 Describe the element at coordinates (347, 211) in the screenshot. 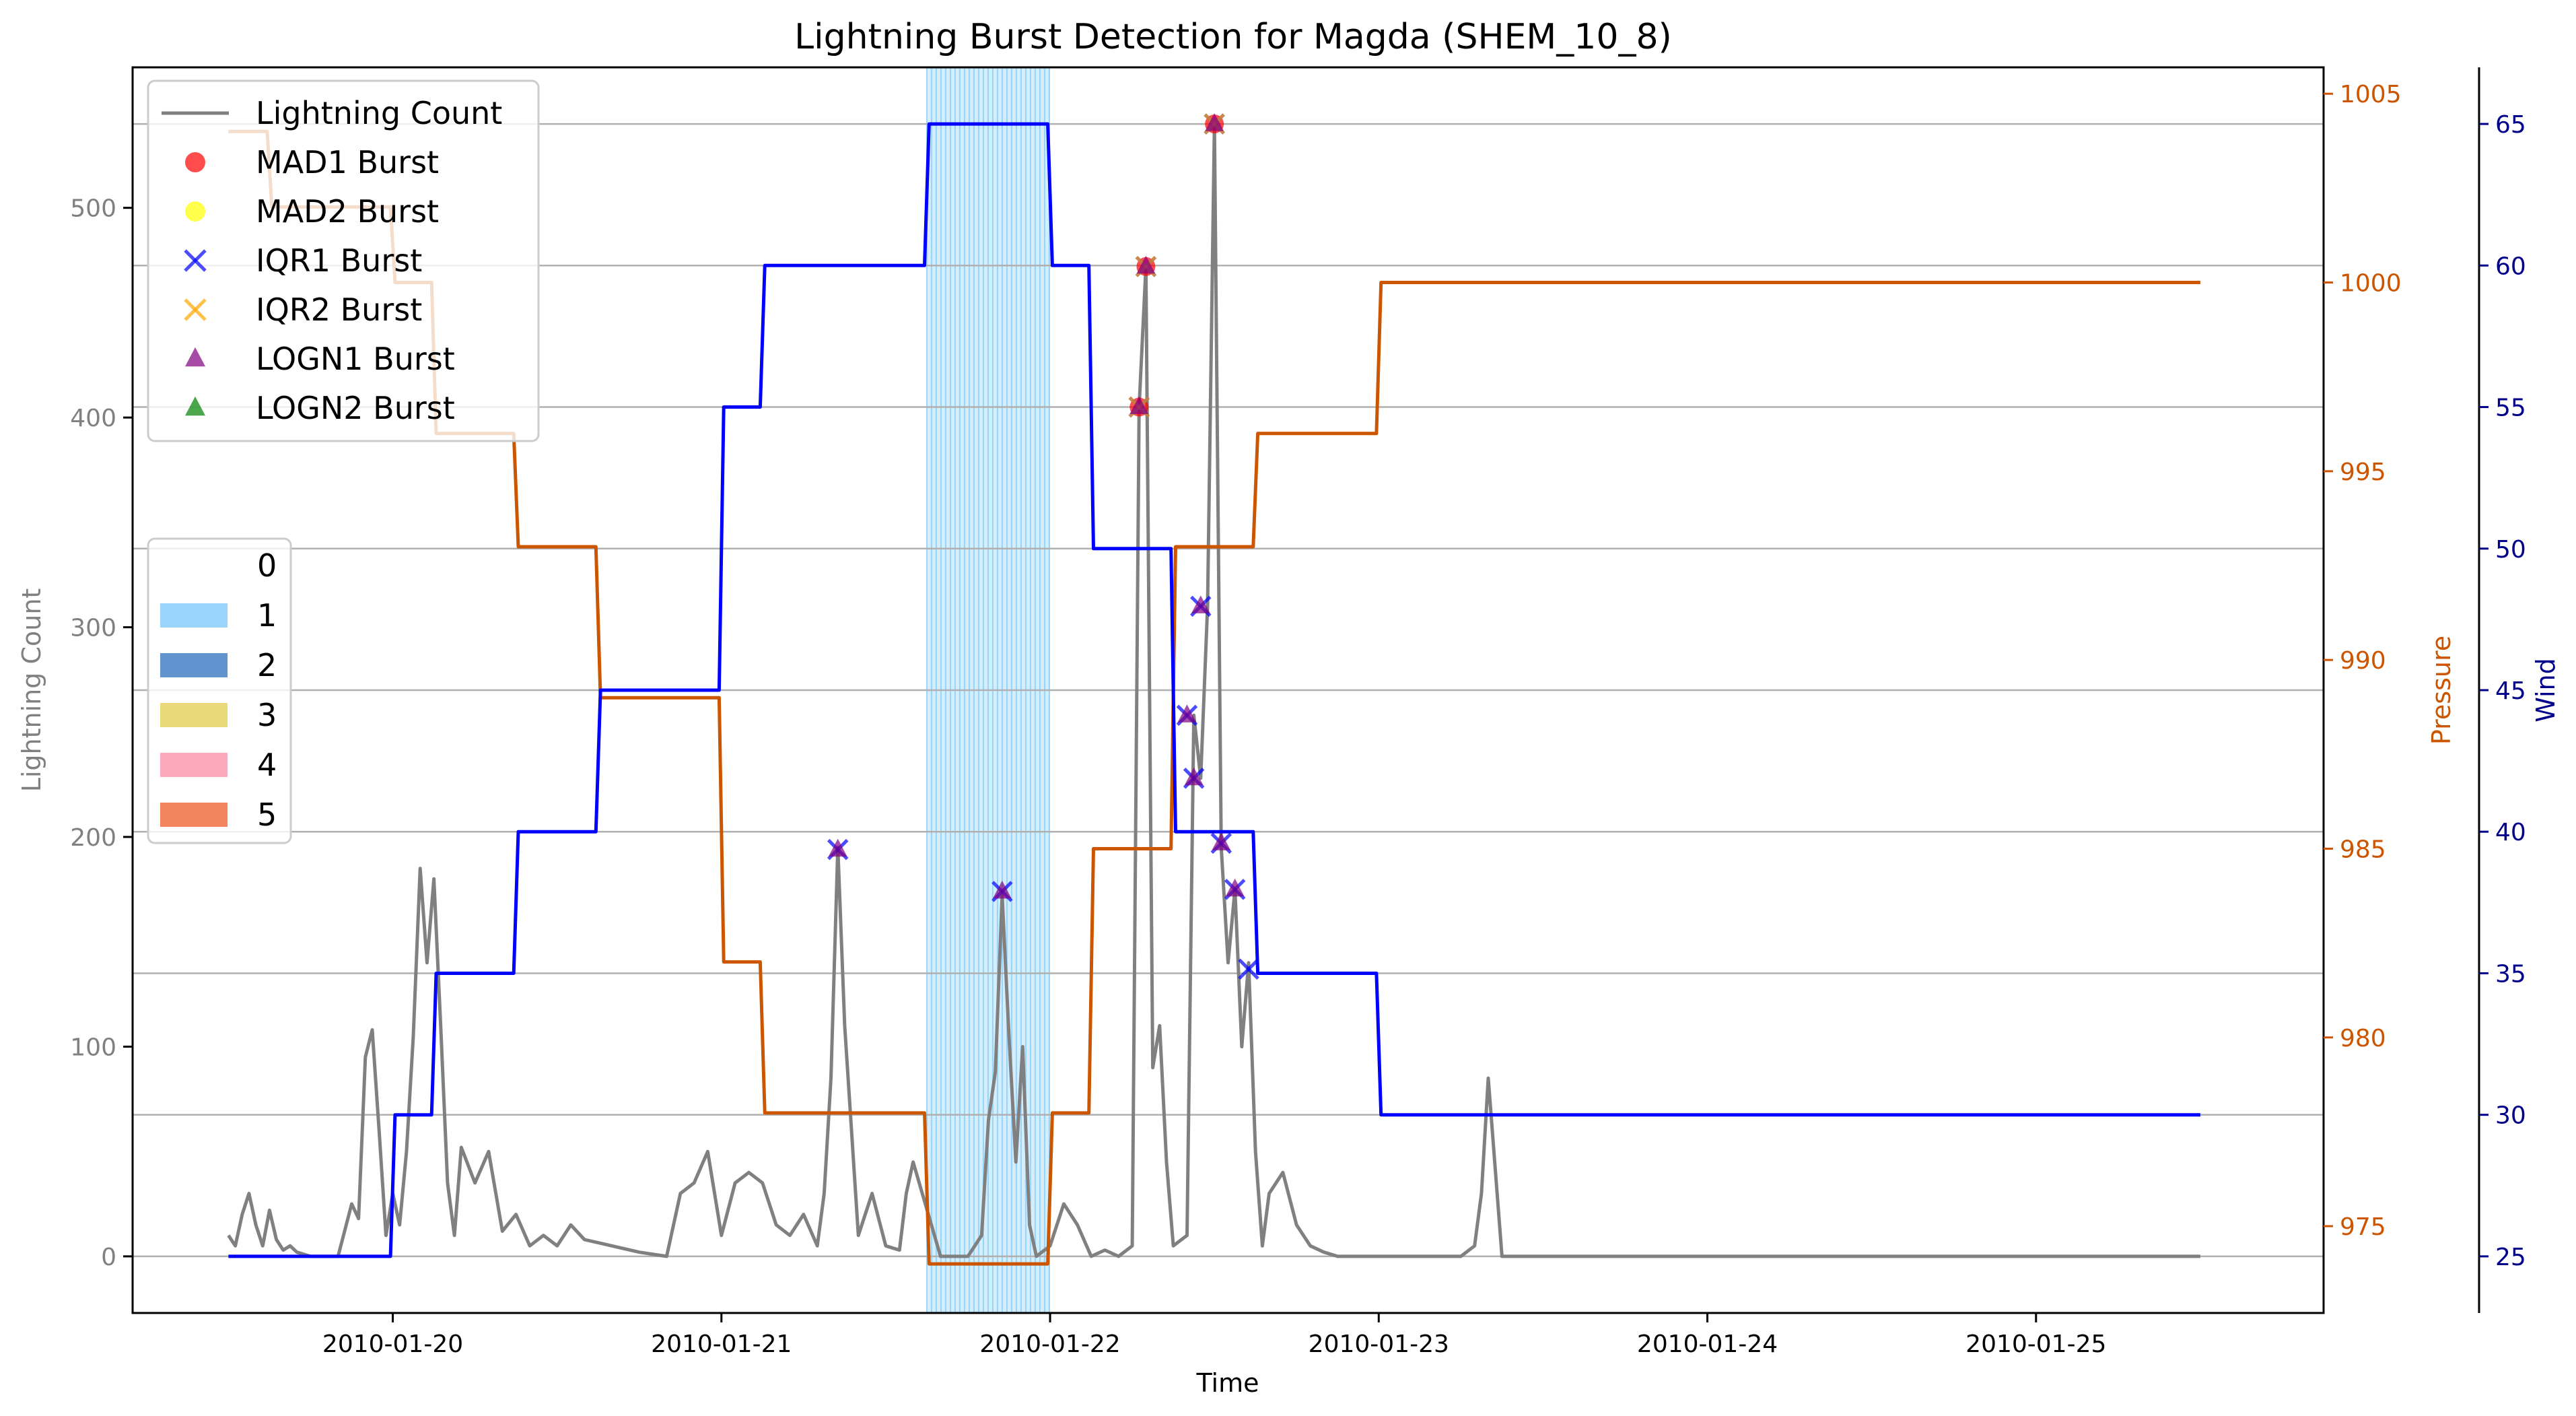

I see `series-legend-label: MAD2 Burst` at that location.